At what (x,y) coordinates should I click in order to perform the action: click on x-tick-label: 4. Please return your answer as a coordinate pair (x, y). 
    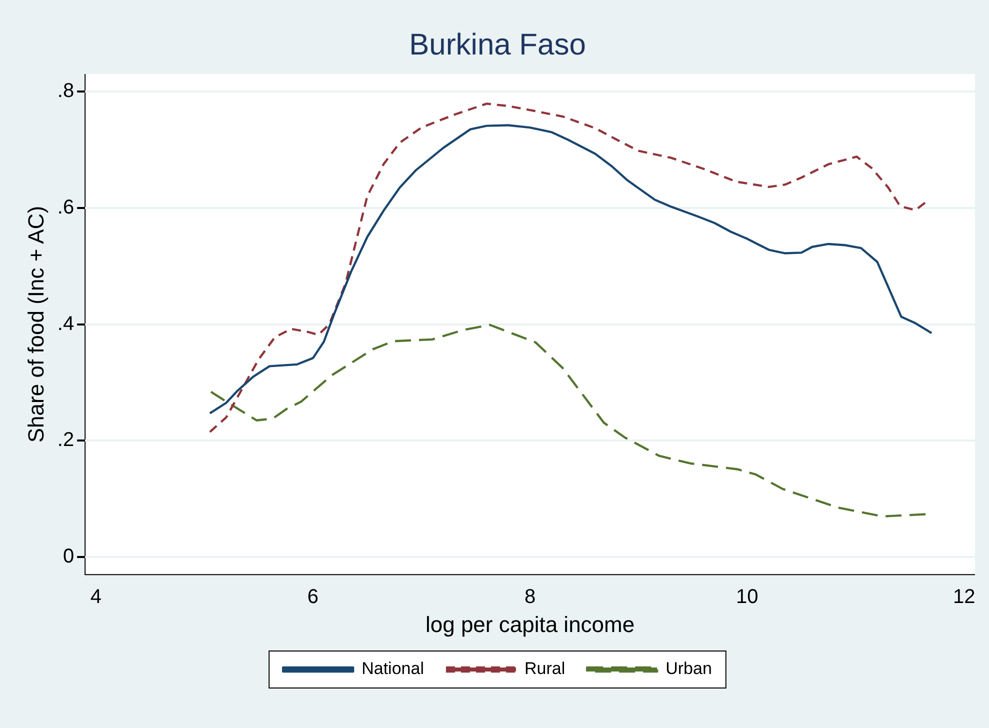
    Looking at the image, I should click on (96, 597).